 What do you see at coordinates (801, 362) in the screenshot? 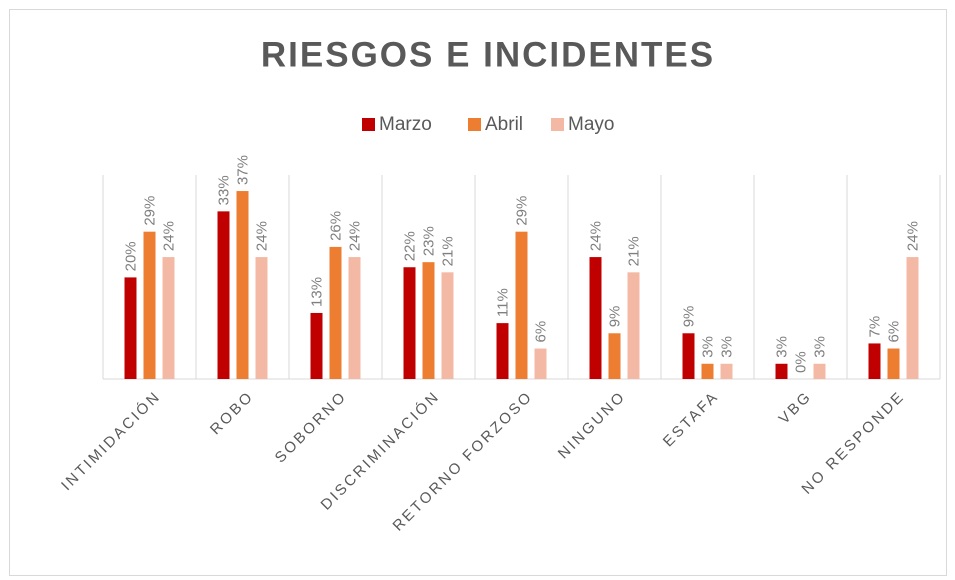
I see `value-label: 0%` at bounding box center [801, 362].